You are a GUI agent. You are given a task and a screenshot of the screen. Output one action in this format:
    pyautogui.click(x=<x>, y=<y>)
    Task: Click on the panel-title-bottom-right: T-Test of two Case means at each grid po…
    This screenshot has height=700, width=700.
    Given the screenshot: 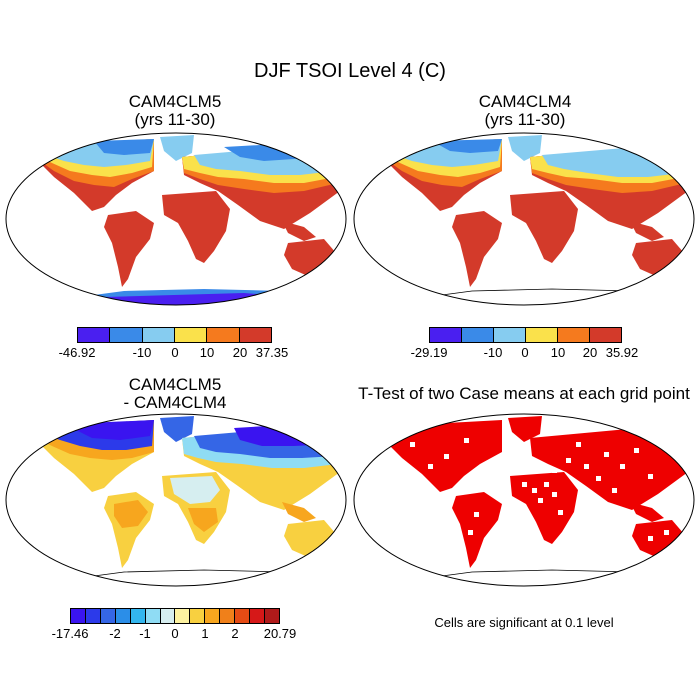 What is the action you would take?
    pyautogui.click(x=524, y=393)
    